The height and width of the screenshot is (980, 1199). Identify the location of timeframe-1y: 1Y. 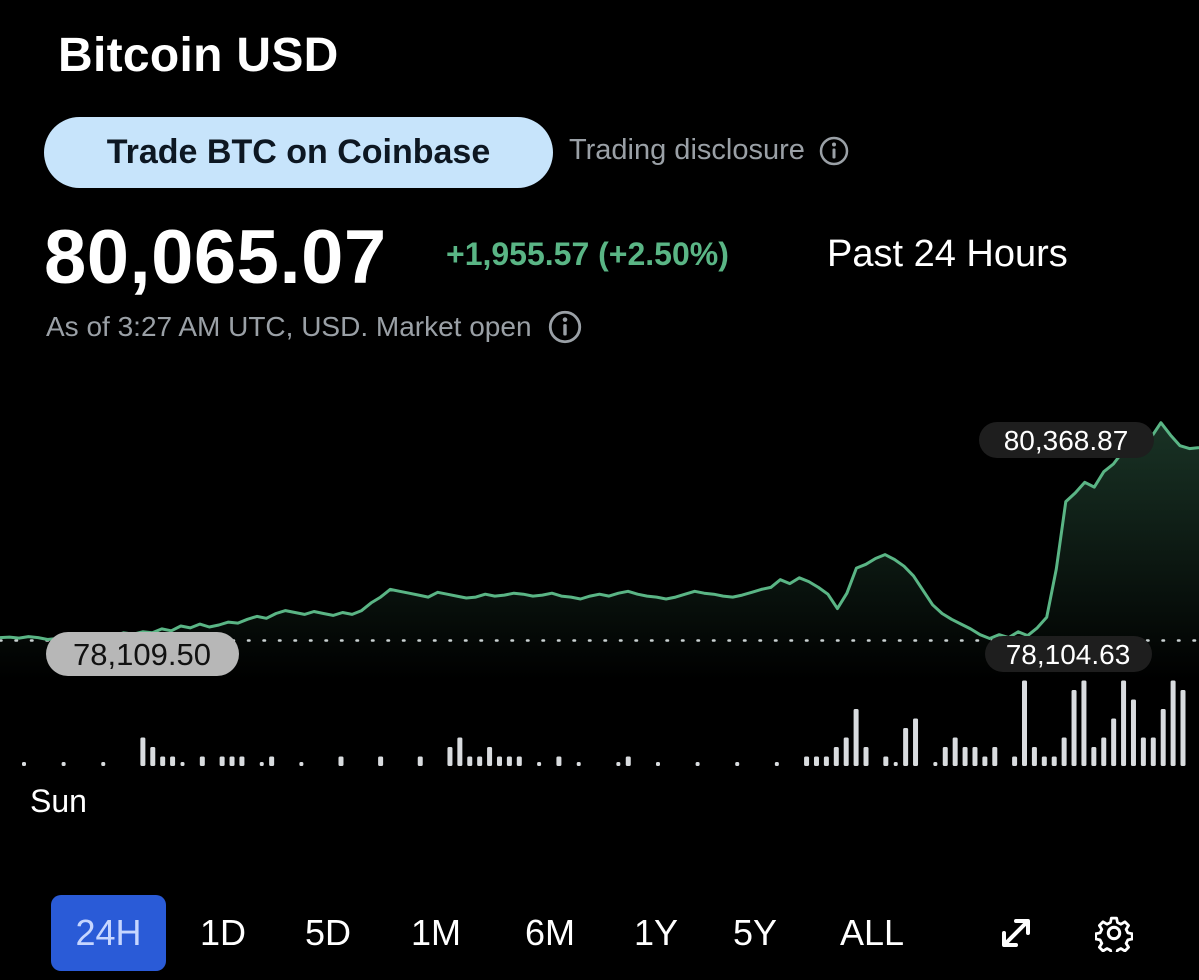
(656, 932).